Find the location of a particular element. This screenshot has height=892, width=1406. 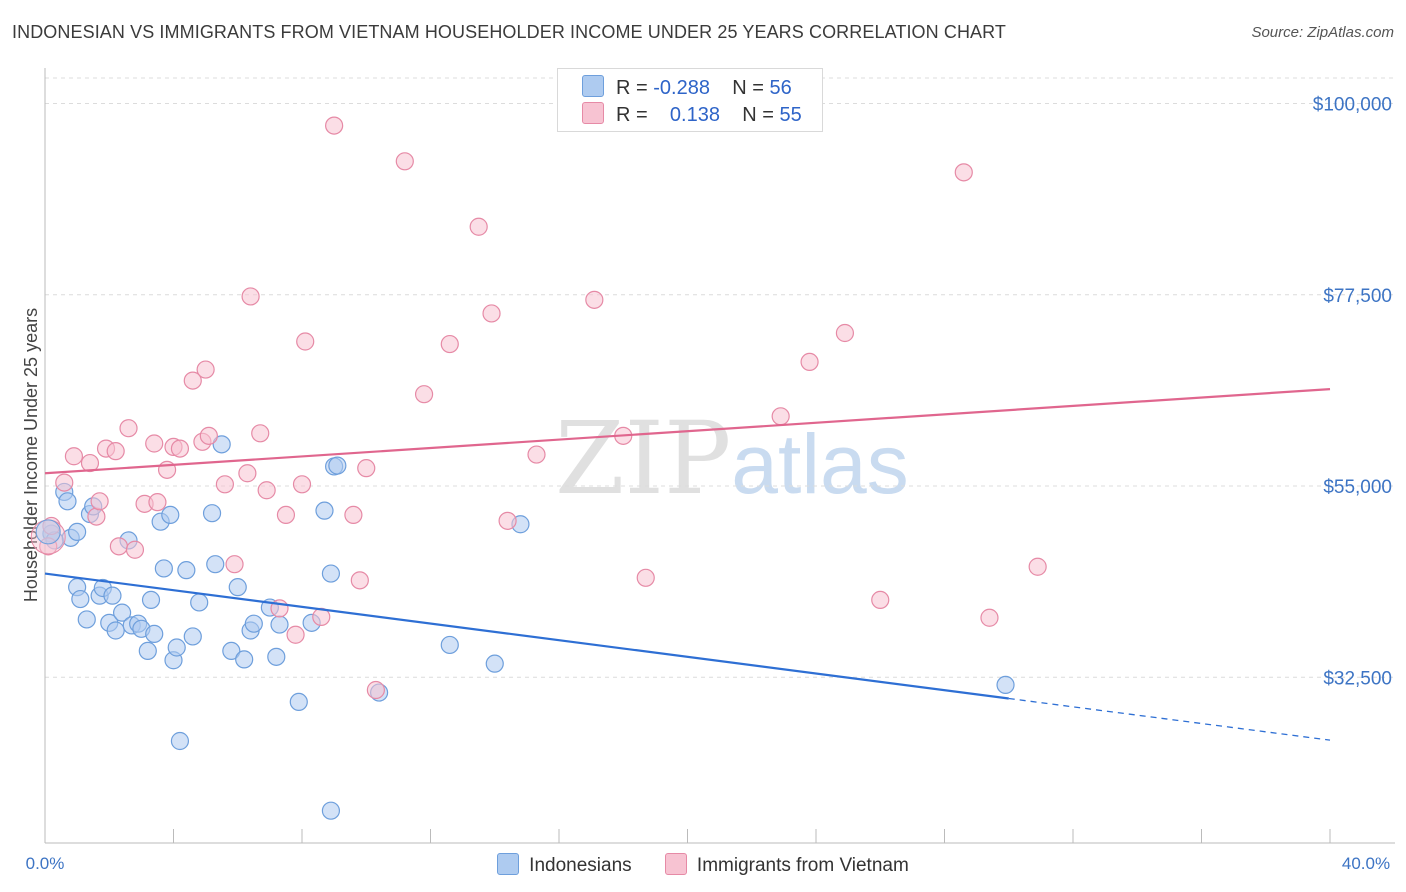

legend-n-value: 55 is located at coordinates (790, 115).